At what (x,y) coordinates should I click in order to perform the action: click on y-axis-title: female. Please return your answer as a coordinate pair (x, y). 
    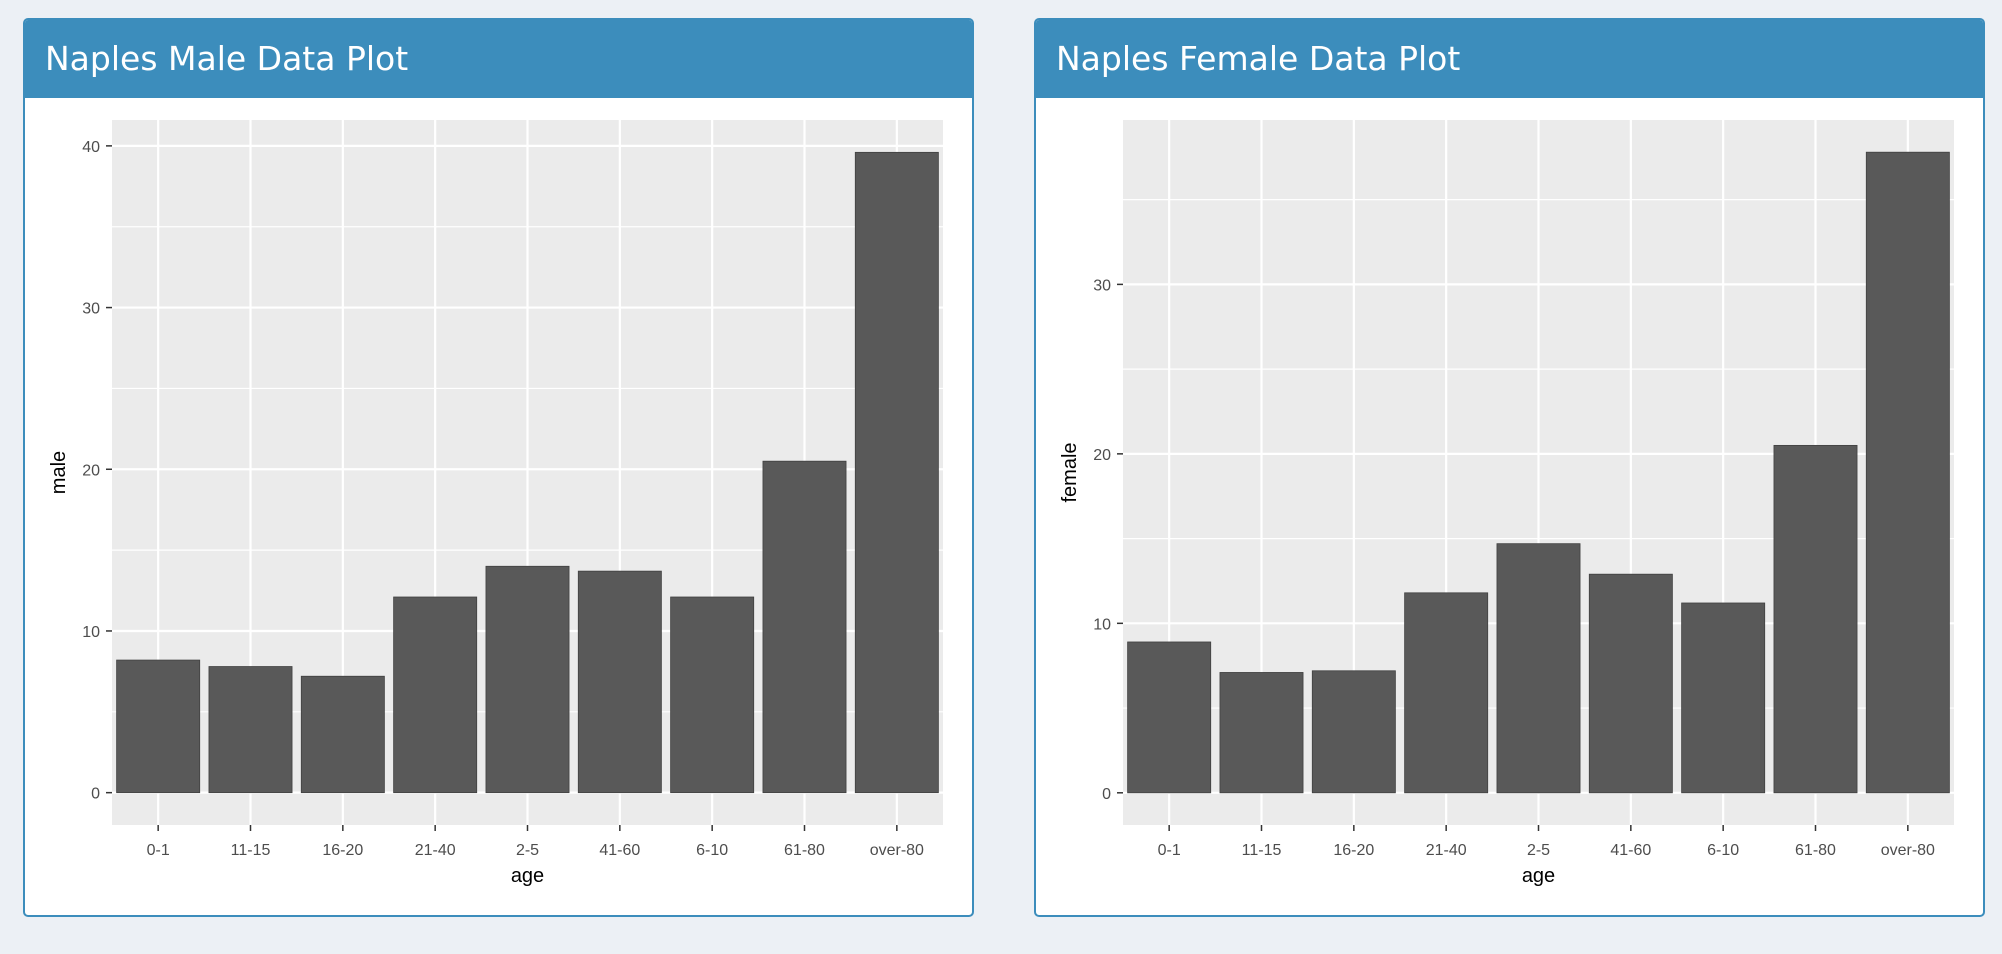
    Looking at the image, I should click on (1070, 472).